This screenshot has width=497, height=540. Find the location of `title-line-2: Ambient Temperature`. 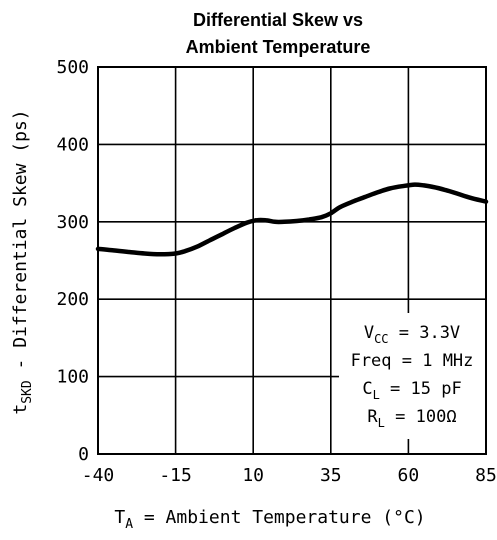

title-line-2: Ambient Temperature is located at coordinates (278, 47).